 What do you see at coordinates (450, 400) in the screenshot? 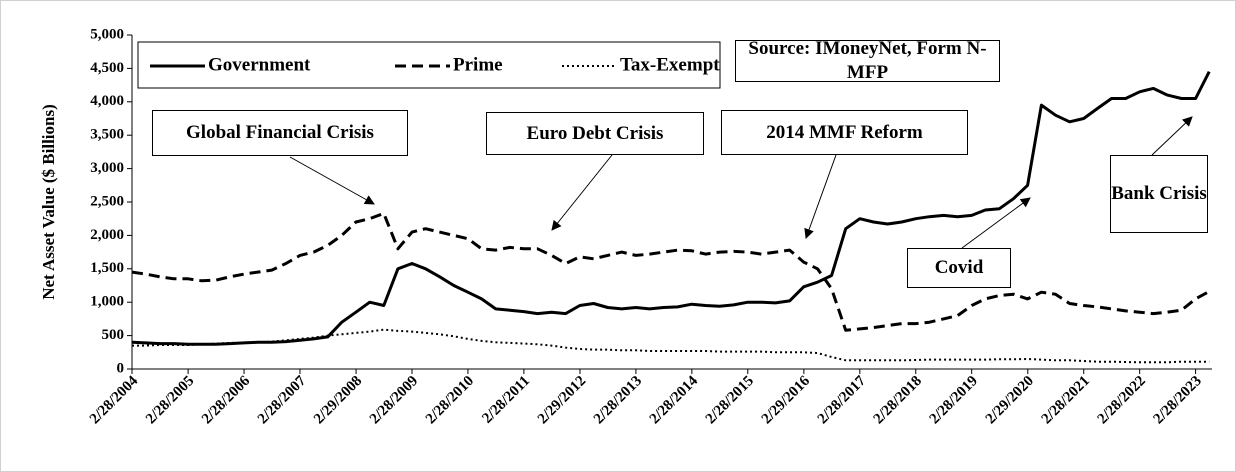
I see `x-tick-label: 2/28/2010` at bounding box center [450, 400].